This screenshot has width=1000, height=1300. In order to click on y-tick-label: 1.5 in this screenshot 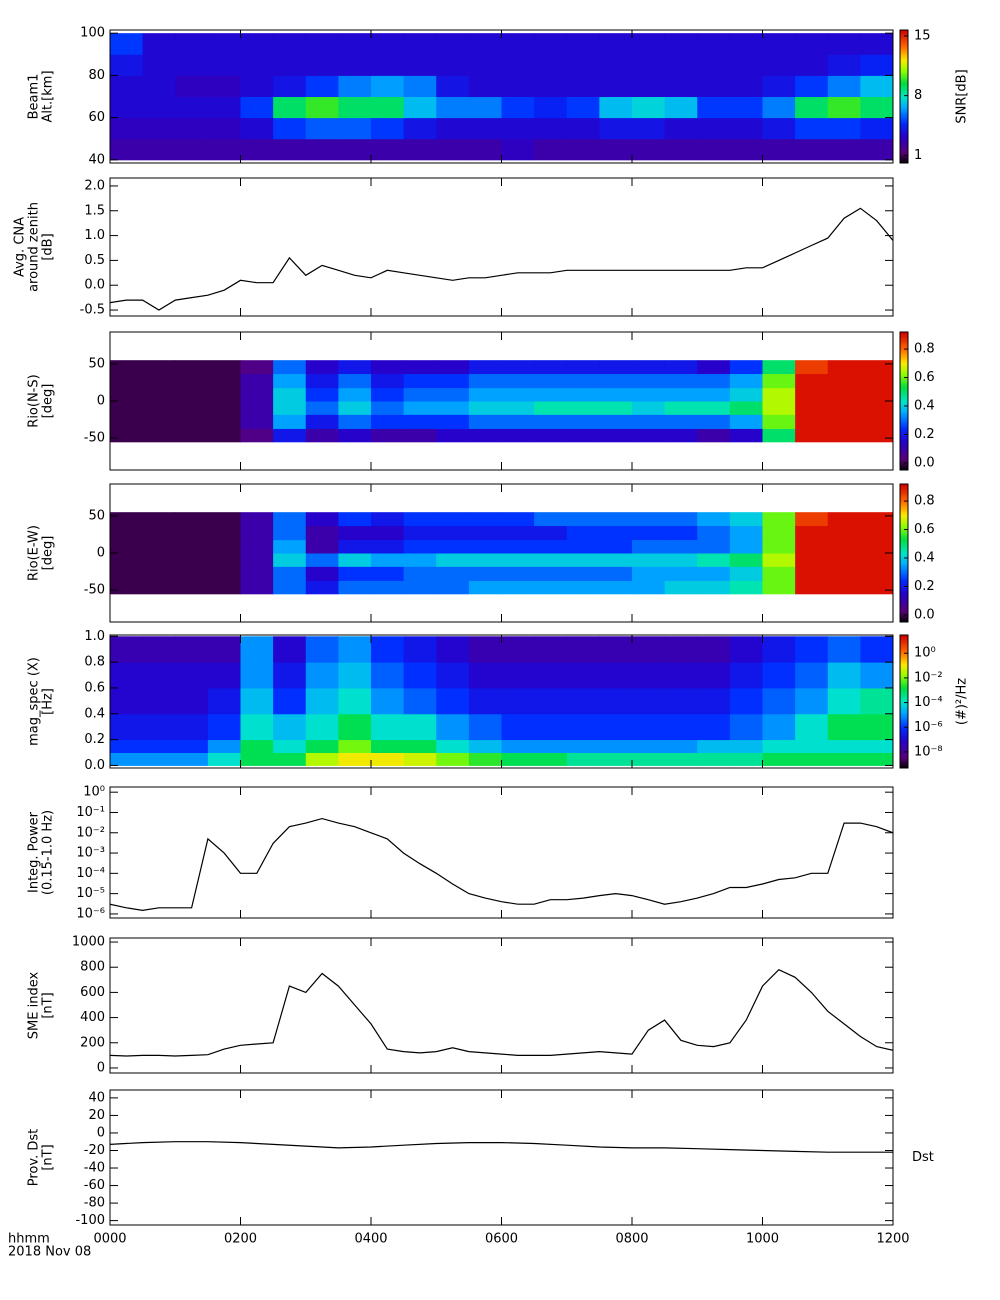, I will do `click(94, 210)`.